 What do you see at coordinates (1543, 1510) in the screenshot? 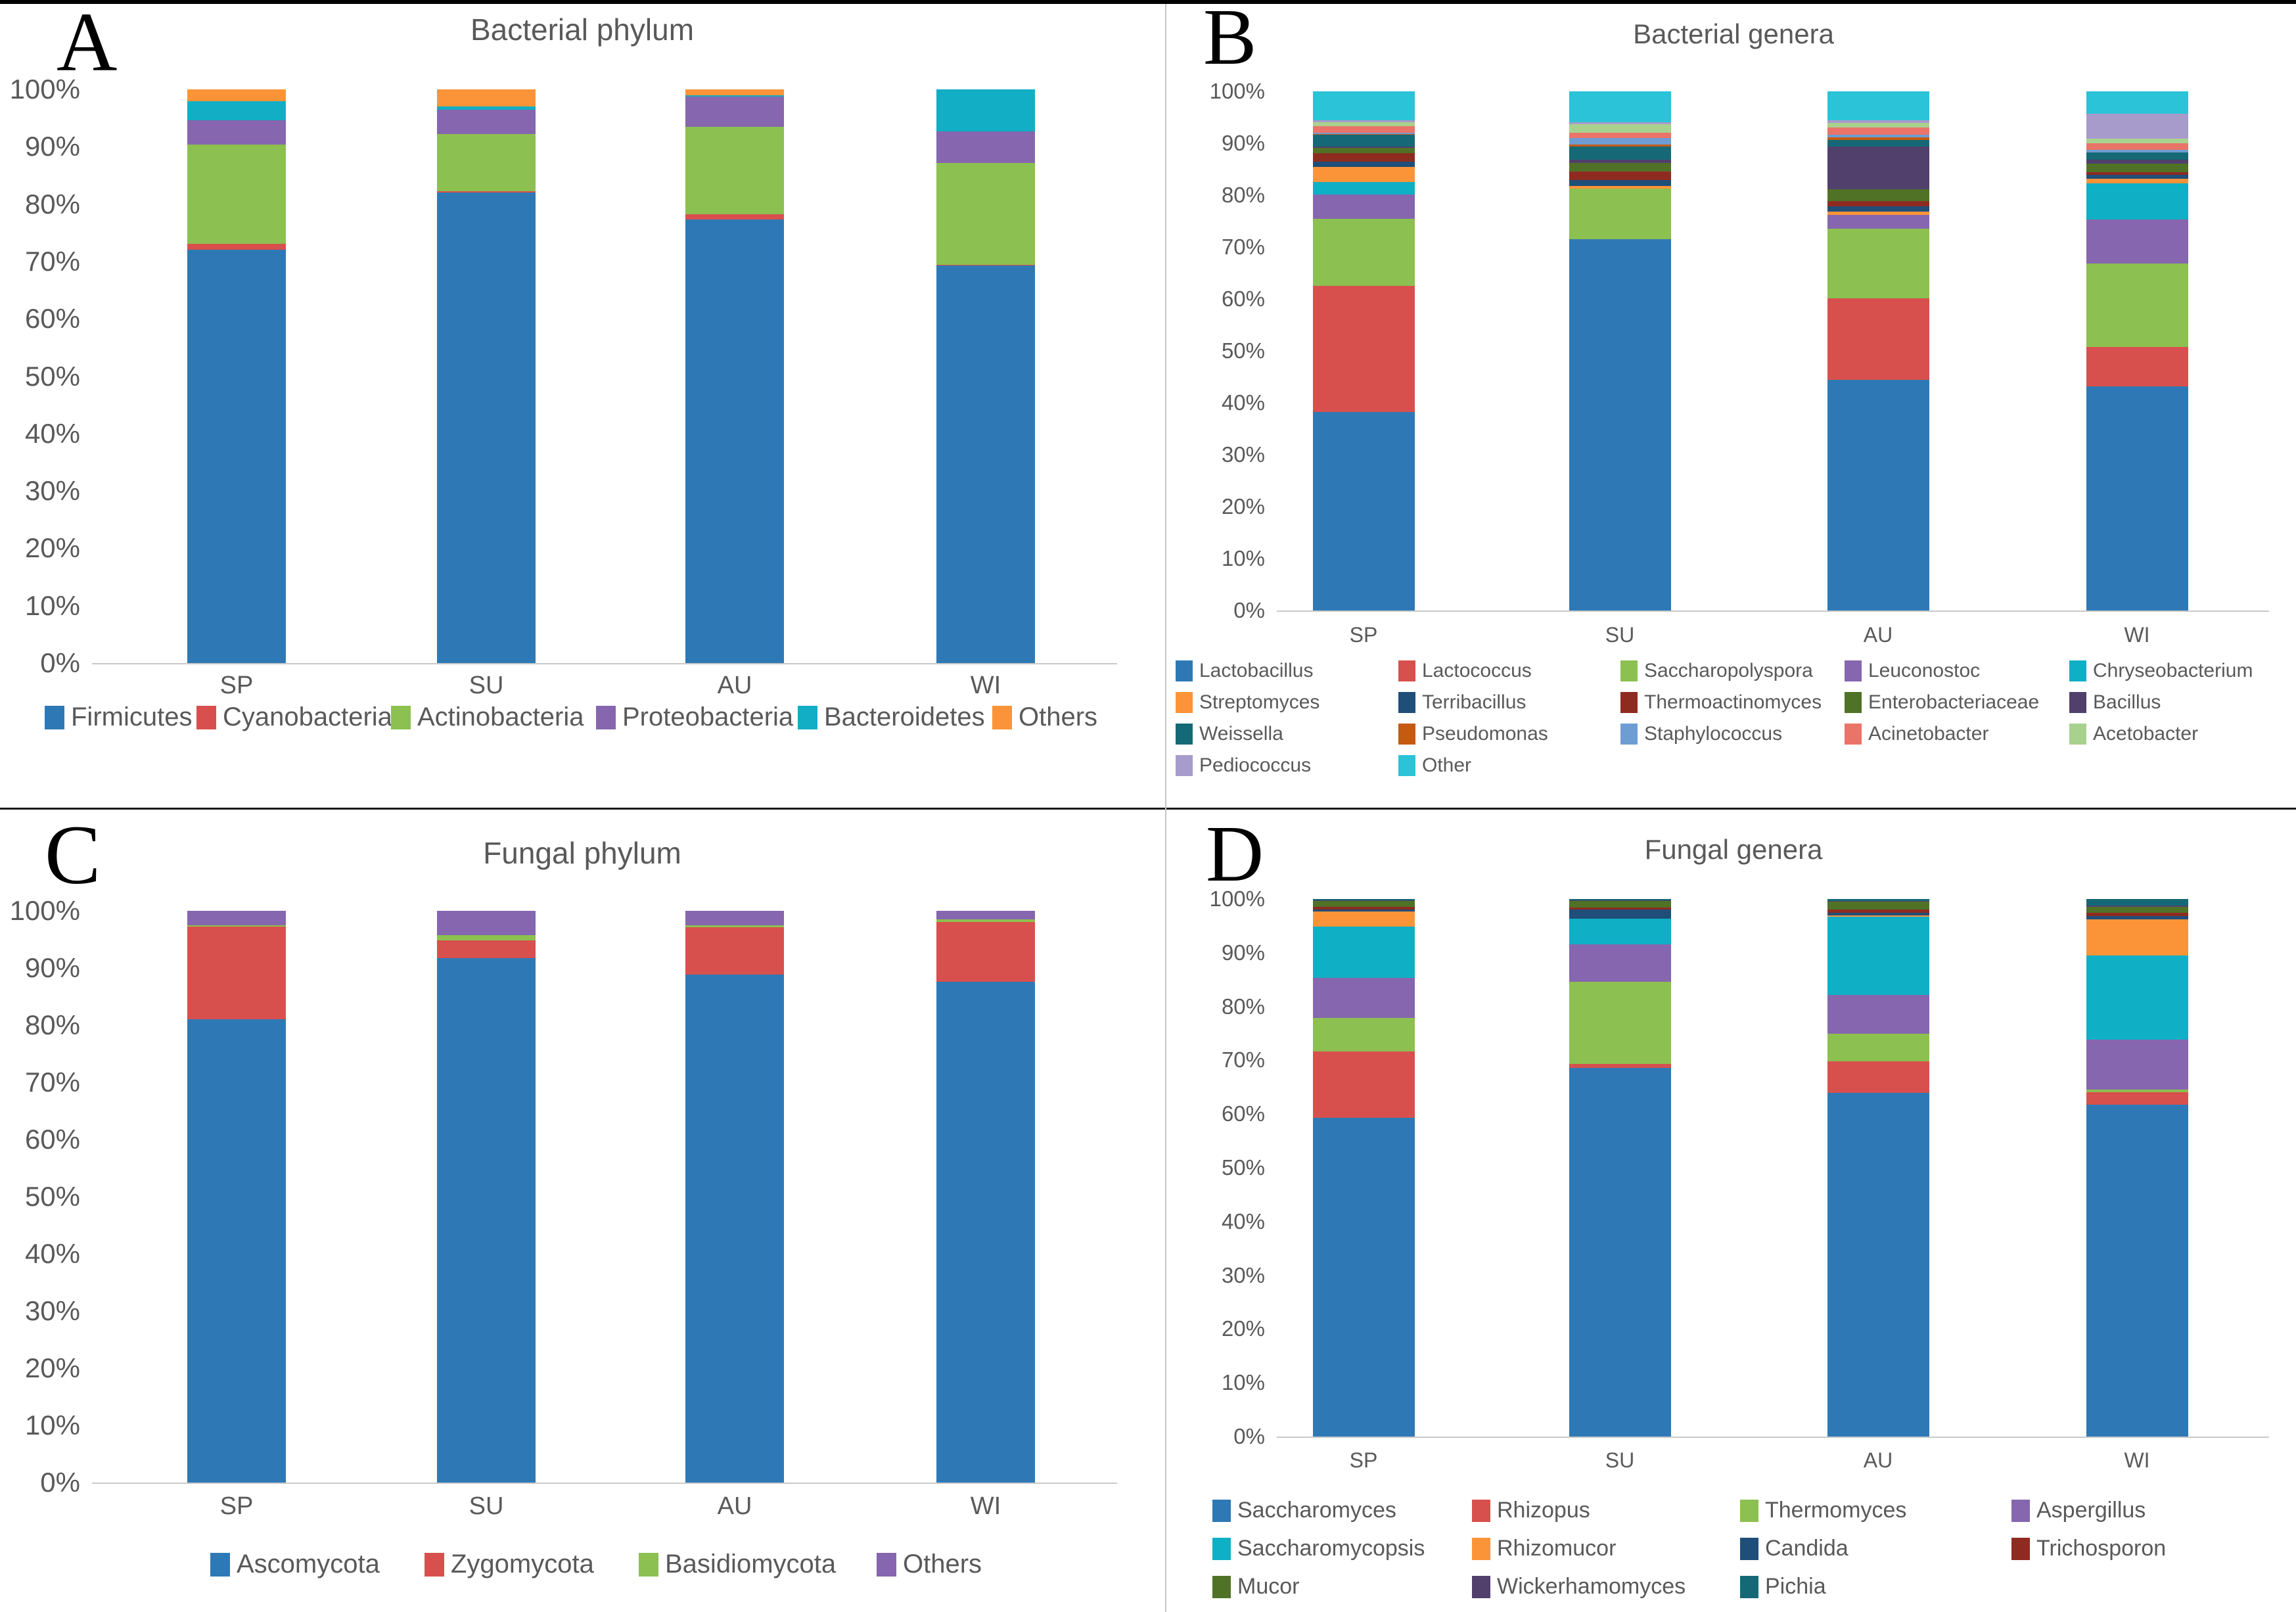
I see `legend-label: Rhizopus` at bounding box center [1543, 1510].